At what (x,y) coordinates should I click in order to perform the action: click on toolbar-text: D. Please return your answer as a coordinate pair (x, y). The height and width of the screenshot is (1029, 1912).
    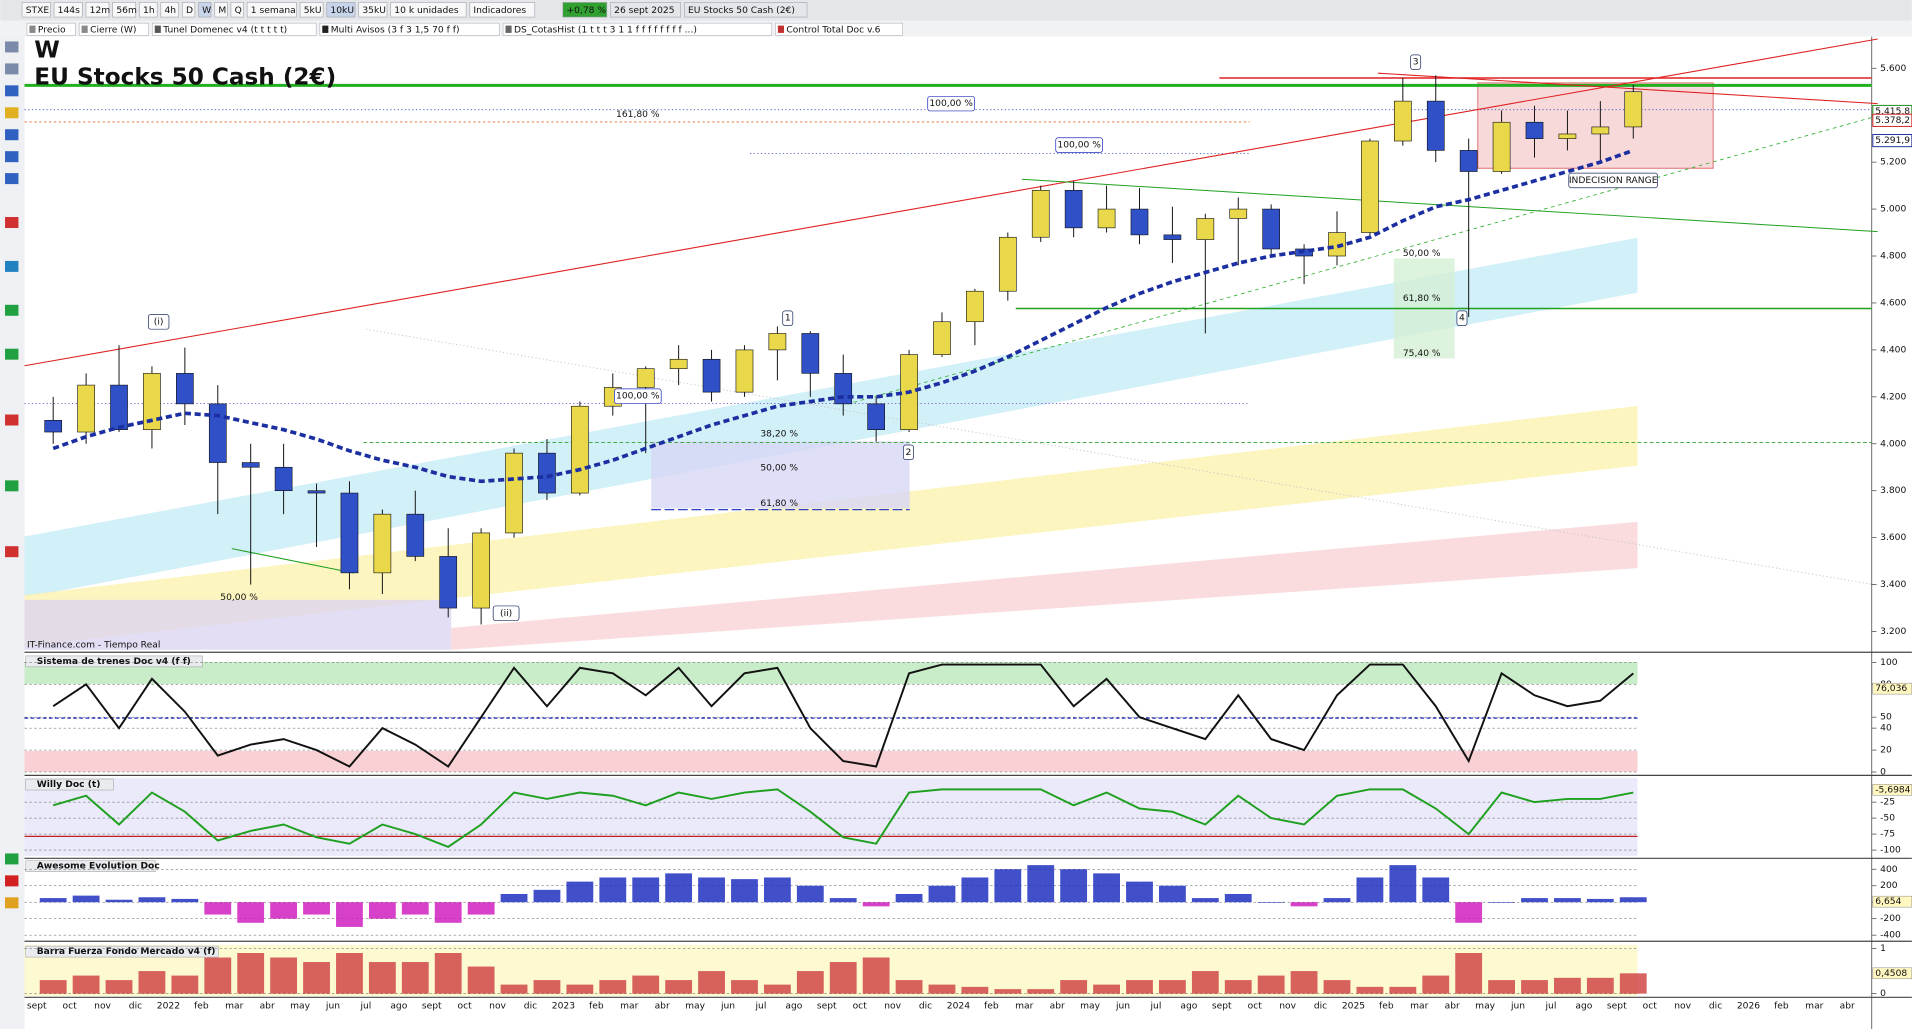
    Looking at the image, I should click on (189, 11).